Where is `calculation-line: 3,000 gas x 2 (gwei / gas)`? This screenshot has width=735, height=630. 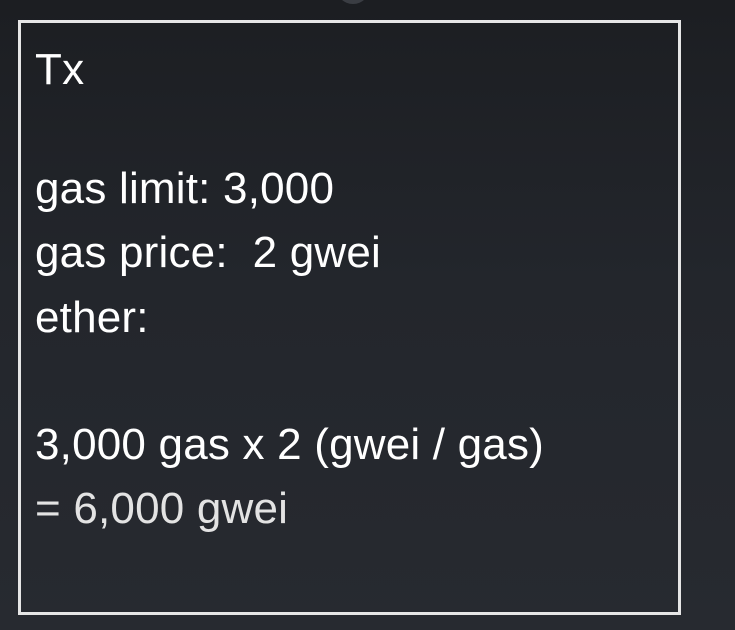 calculation-line: 3,000 gas x 2 (gwei / gas) is located at coordinates (290, 444).